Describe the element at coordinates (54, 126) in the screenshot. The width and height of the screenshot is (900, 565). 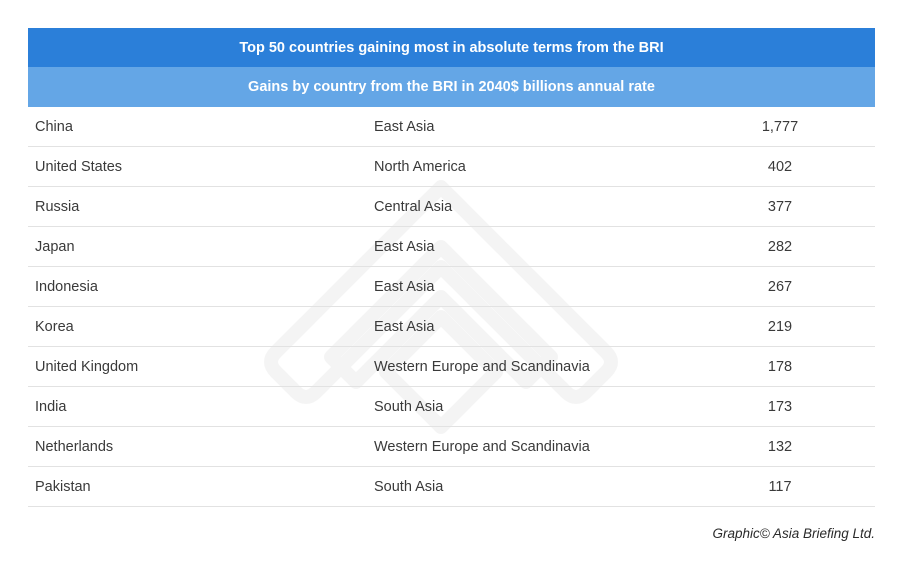
I see `country-cell: China` at that location.